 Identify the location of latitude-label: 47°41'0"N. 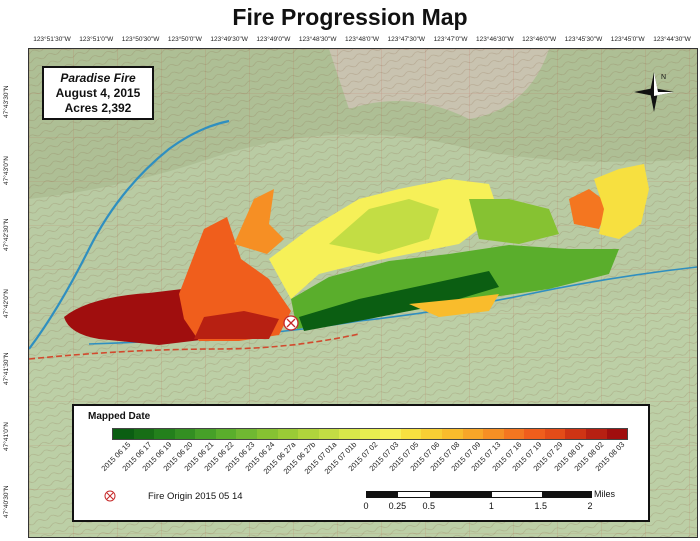
(6, 437).